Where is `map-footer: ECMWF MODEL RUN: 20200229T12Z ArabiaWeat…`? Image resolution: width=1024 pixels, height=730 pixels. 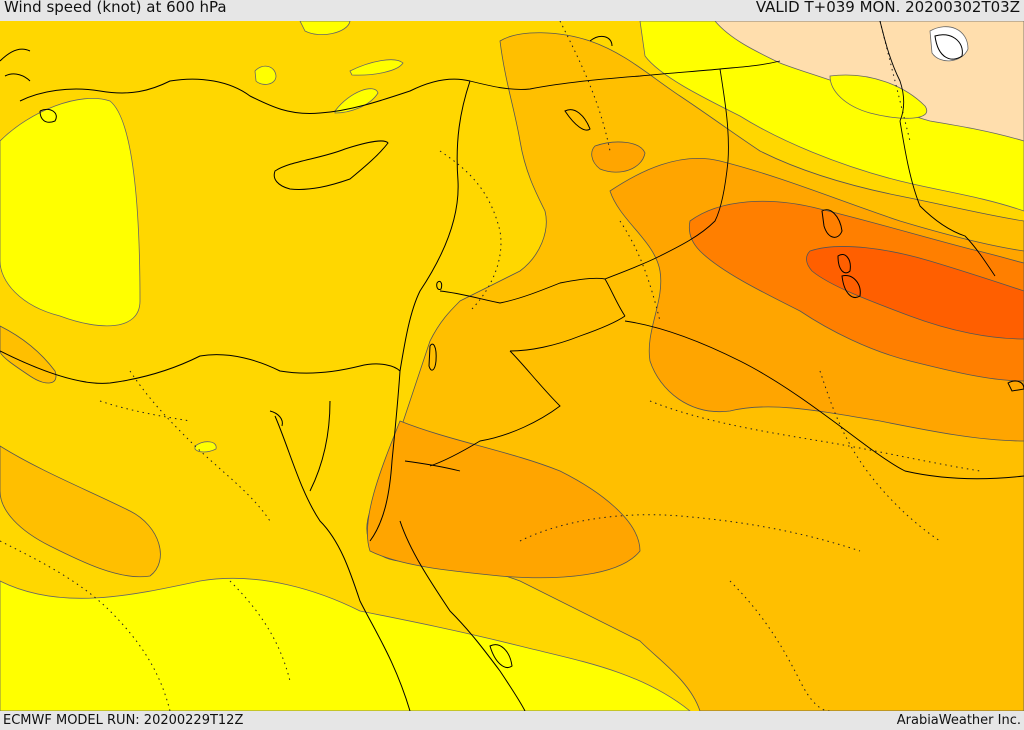 map-footer: ECMWF MODEL RUN: 20200229T12Z ArabiaWeat… is located at coordinates (512, 720).